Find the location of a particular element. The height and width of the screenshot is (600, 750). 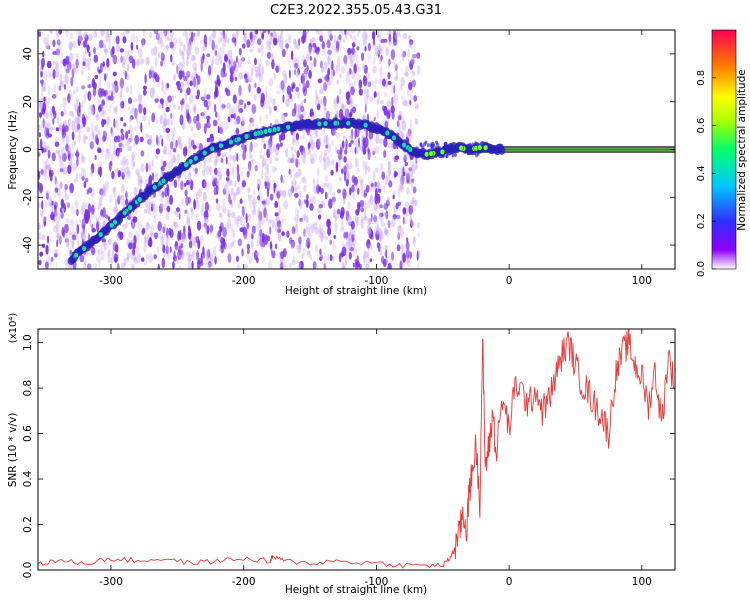

track-point is located at coordinates (101, 234).